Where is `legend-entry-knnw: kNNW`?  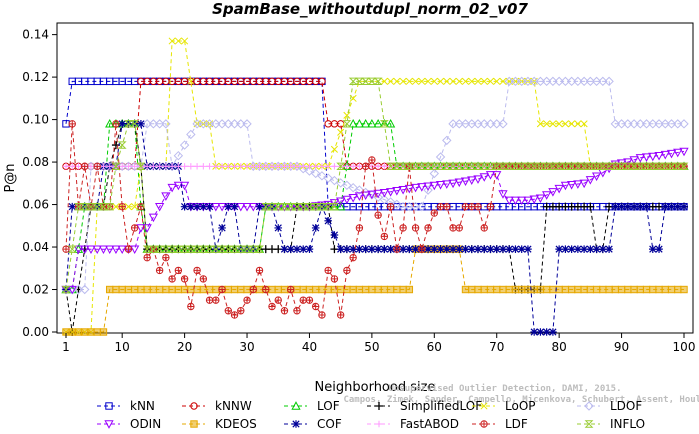 legend-entry-knnw: kNNW is located at coordinates (217, 406).